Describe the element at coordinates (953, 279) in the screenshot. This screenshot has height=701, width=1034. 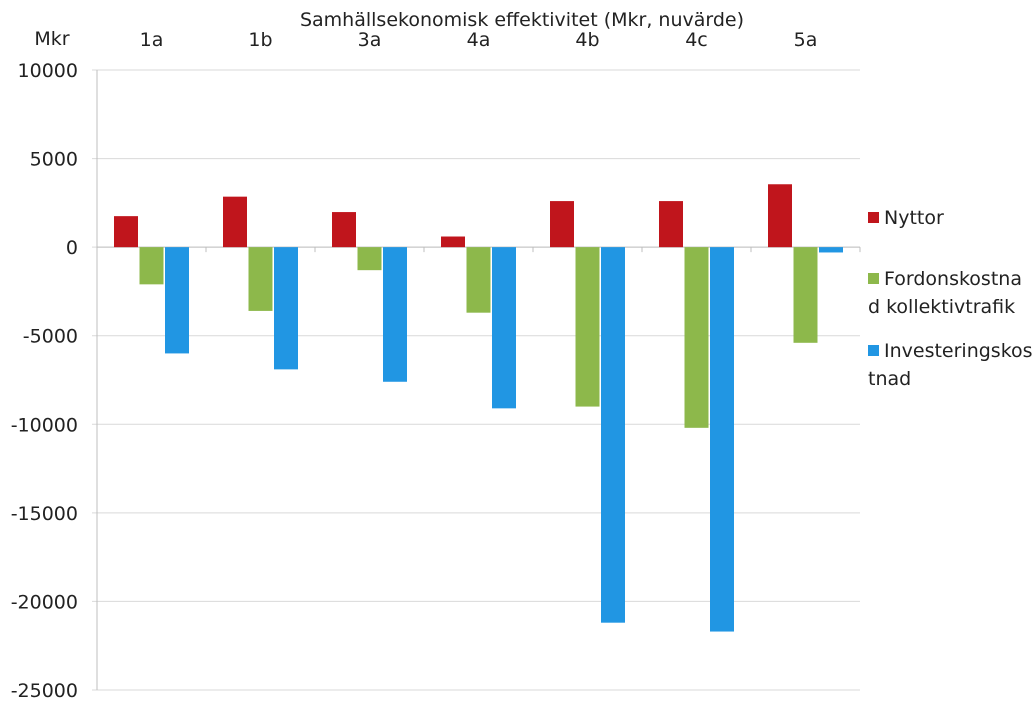
I see `legend-label: Fordonskostna` at that location.